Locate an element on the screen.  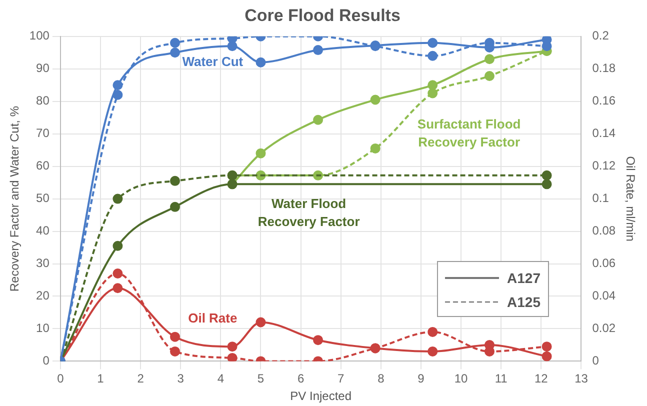
x-tick-label: 2 is located at coordinates (140, 379).